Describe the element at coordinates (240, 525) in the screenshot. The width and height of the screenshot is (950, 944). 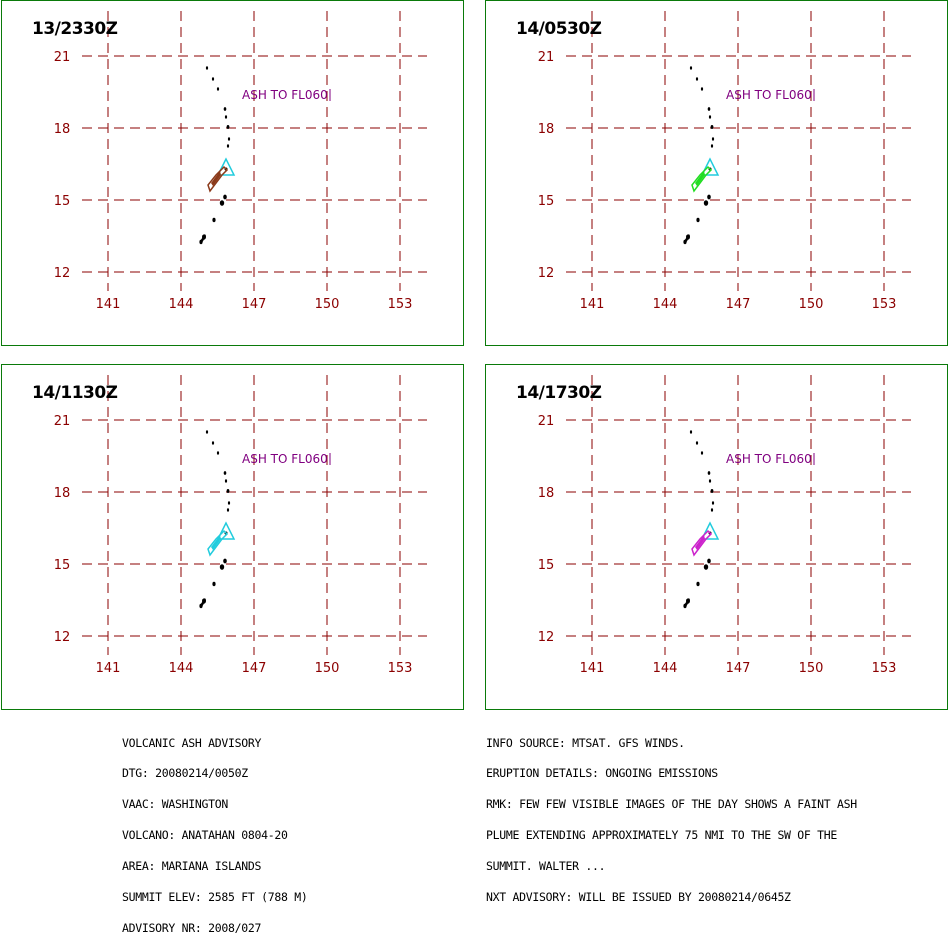
I see `map-canvas-3: 21 18 15 12 141 144 147 150 153 ASH TO FL060` at that location.